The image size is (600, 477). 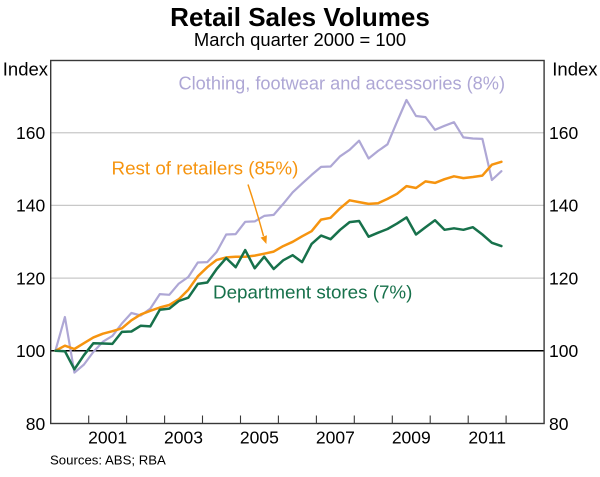 I want to click on svg-text: March quarter 2000 = 100, so click(x=300, y=39).